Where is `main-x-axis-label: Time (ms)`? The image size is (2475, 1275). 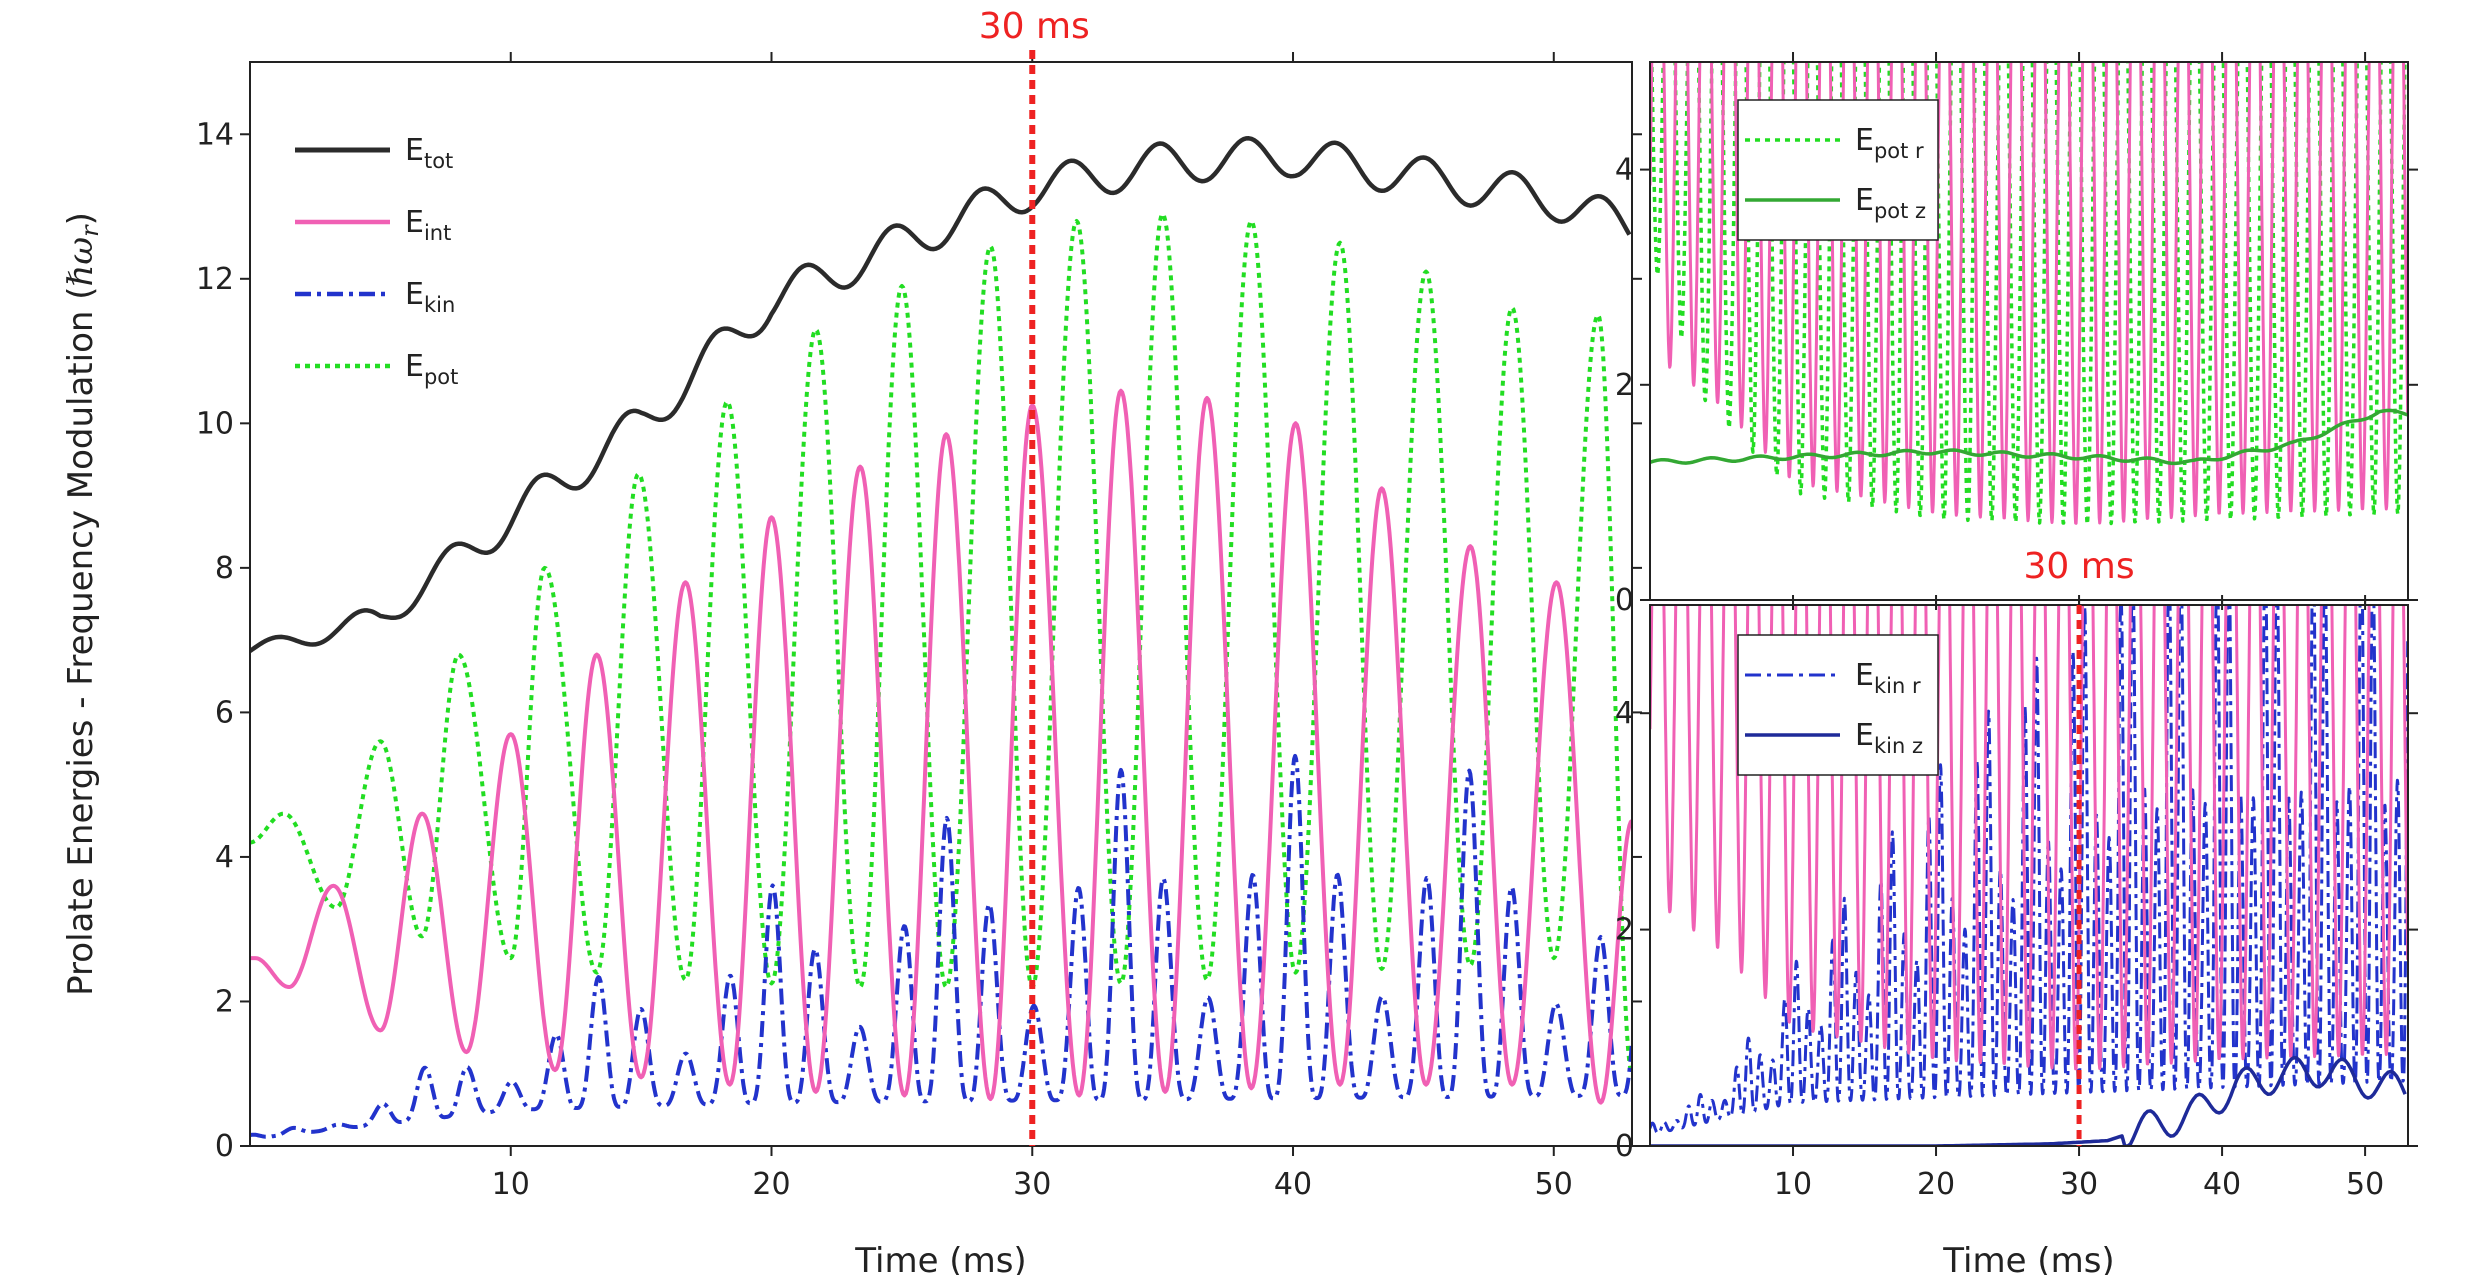 main-x-axis-label: Time (ms) is located at coordinates (940, 1258).